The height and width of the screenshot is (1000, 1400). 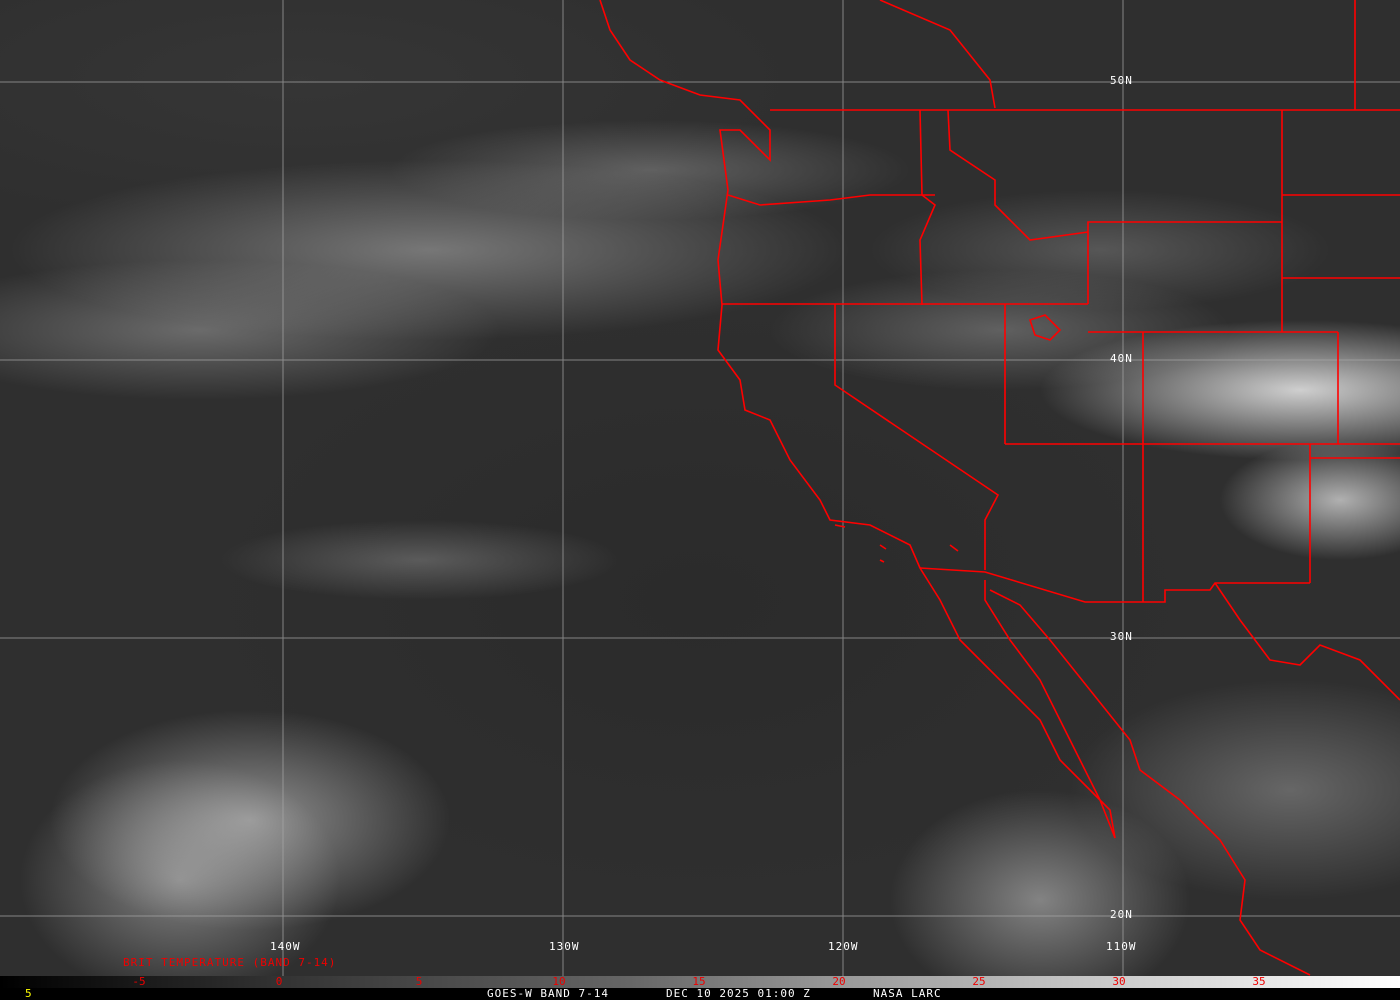 I want to click on frame-number: 5, so click(x=29, y=993).